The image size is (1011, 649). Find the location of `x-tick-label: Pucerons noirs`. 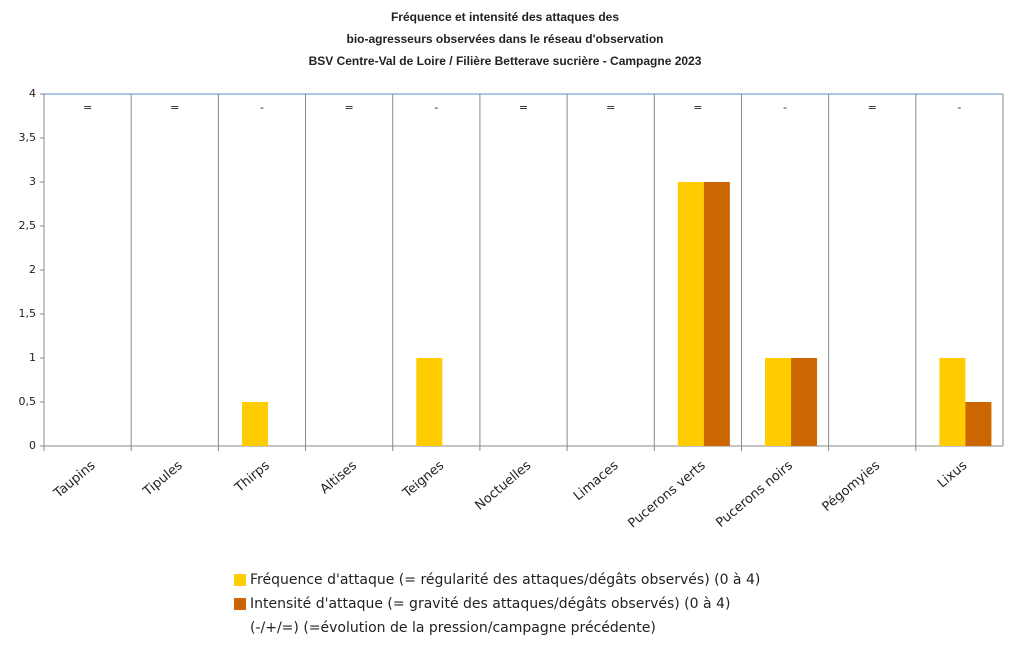

x-tick-label: Pucerons noirs is located at coordinates (754, 494).